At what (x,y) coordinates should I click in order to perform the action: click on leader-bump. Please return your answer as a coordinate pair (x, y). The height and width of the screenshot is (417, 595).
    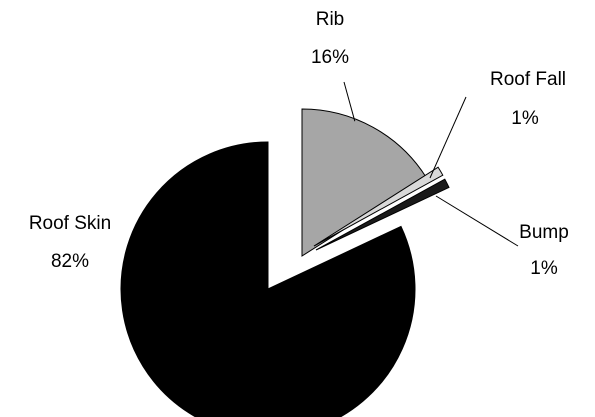
    Looking at the image, I should click on (477, 221).